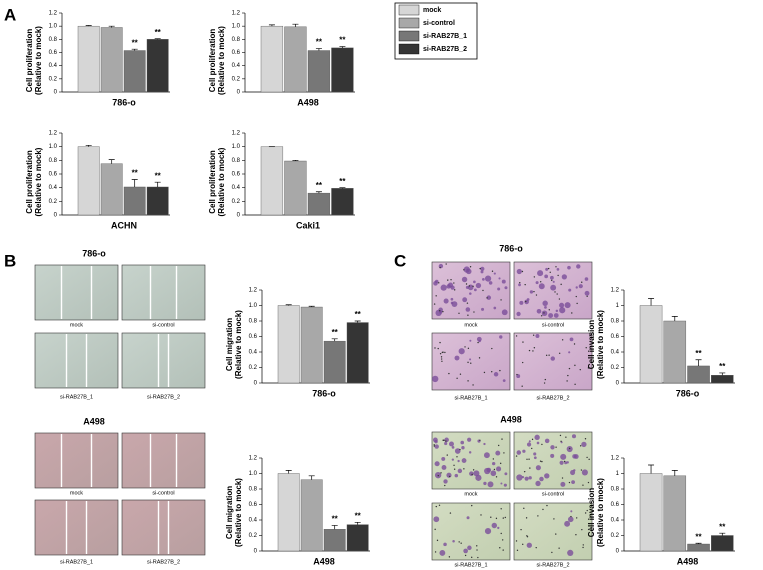 This screenshot has height=570, width=763. What do you see at coordinates (470, 325) in the screenshot?
I see `image-caption: mock` at bounding box center [470, 325].